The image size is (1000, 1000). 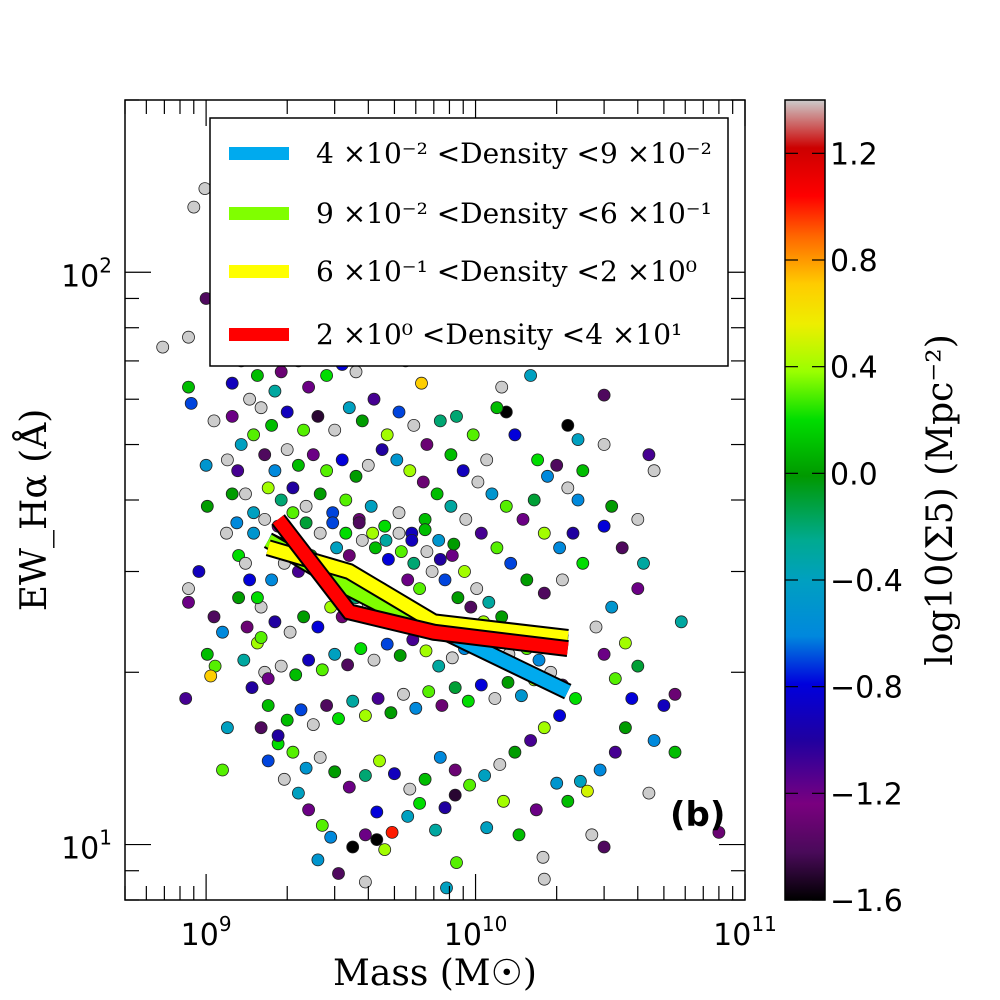 I want to click on y-tick-labels: 101 102, so click(x=86, y=559).